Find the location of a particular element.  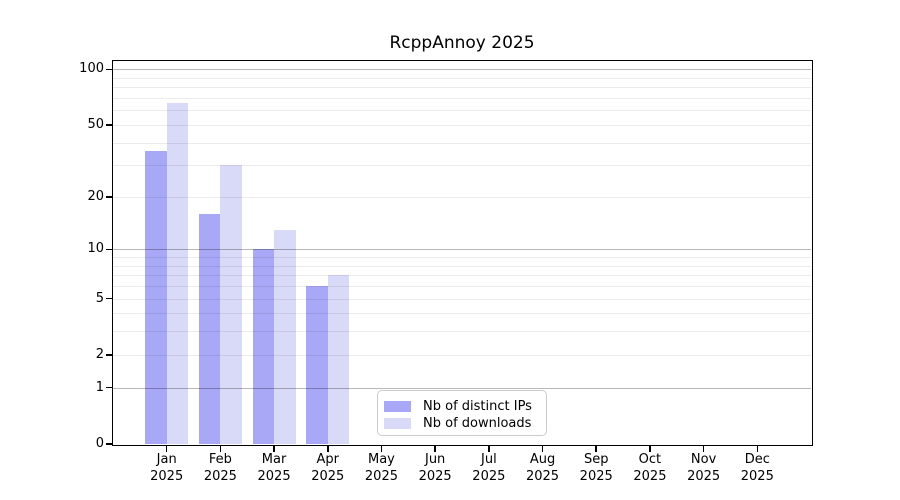

bar-distinct-ips-mar is located at coordinates (263, 346).